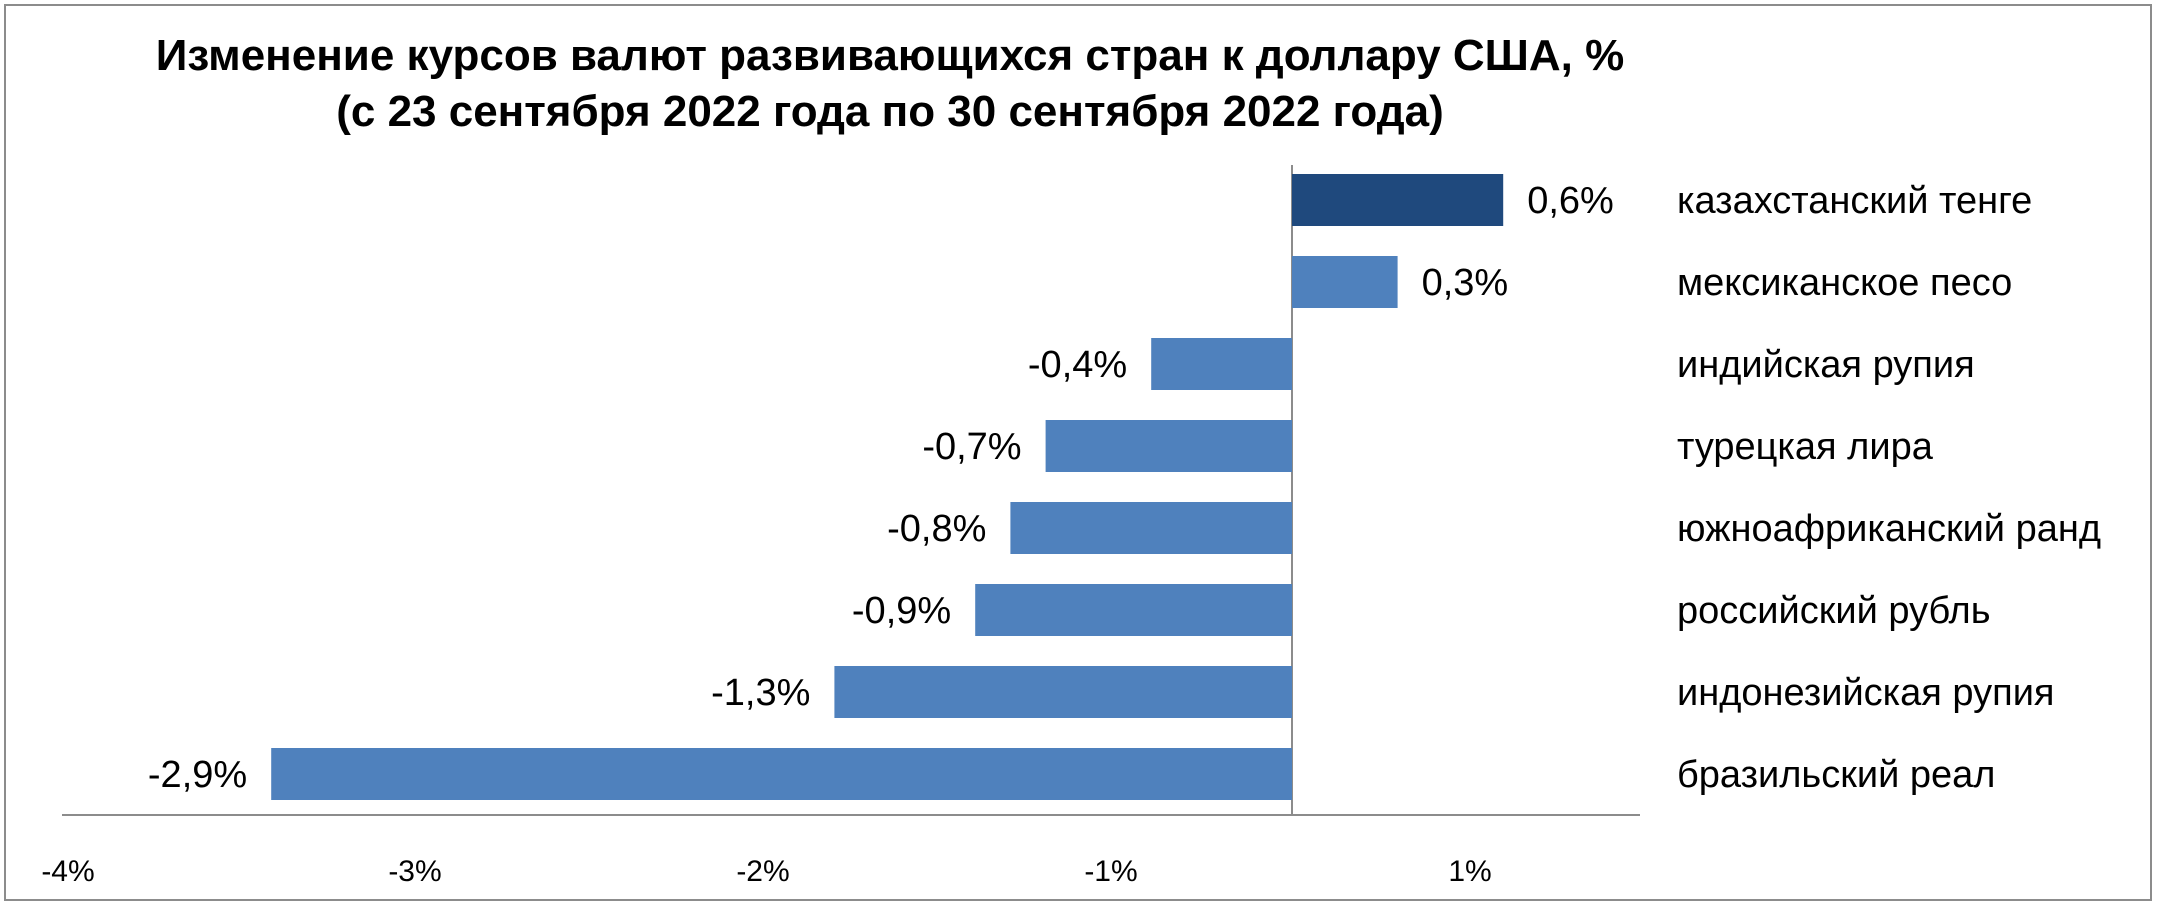 The width and height of the screenshot is (2160, 909). What do you see at coordinates (197, 775) in the screenshot?
I see `data-label: -2,9%` at bounding box center [197, 775].